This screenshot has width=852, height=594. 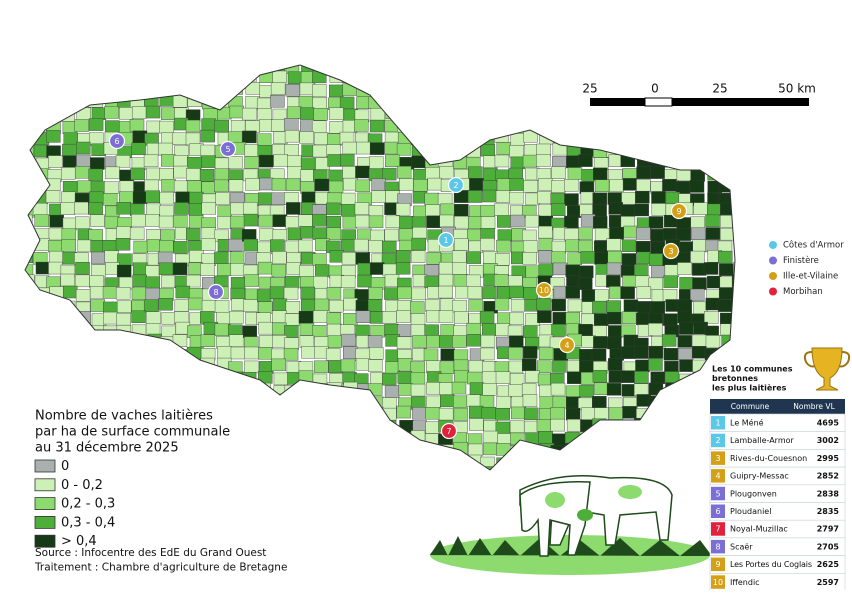 I want to click on marker-label: 7, so click(x=448, y=431).